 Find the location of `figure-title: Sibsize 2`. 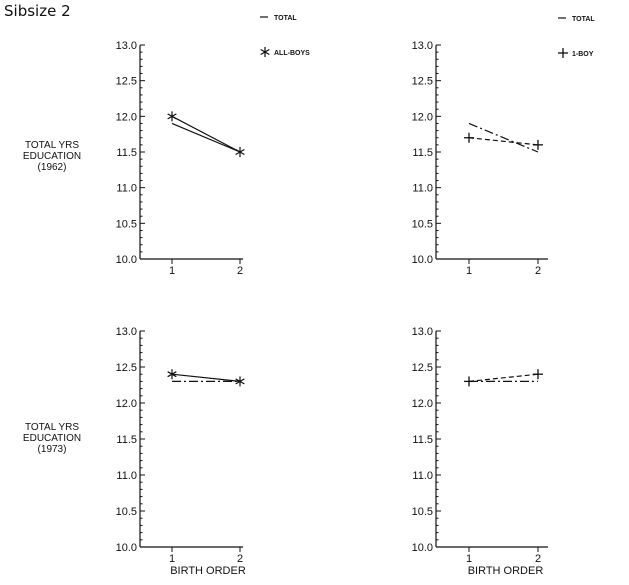

figure-title: Sibsize 2 is located at coordinates (37, 11).